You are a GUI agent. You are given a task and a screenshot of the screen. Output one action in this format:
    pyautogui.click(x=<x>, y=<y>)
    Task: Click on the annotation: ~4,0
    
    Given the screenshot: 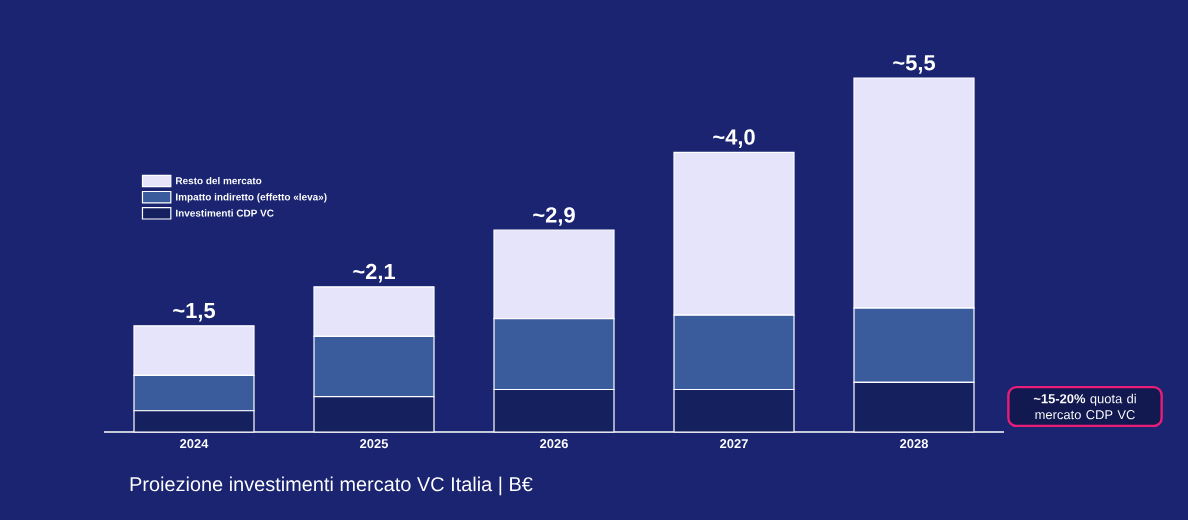 What is the action you would take?
    pyautogui.click(x=734, y=138)
    